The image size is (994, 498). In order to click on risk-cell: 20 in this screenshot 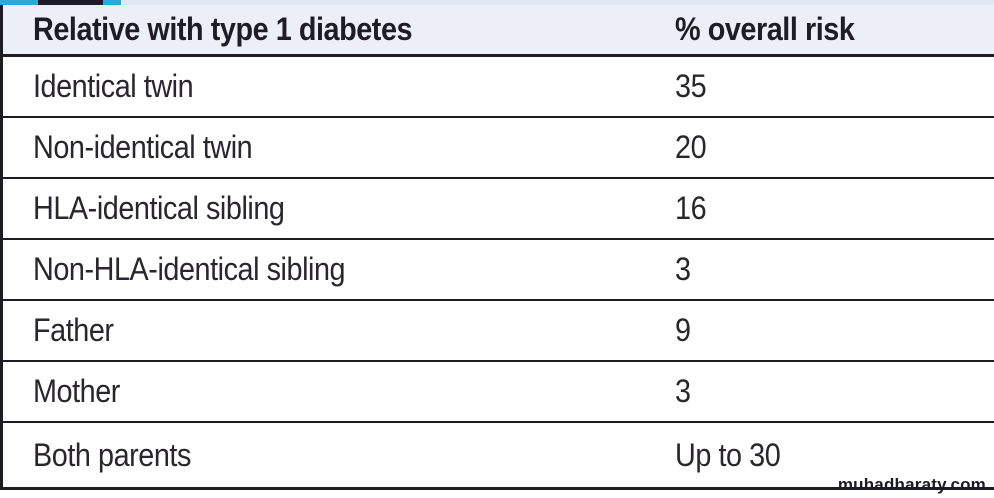, I will do `click(819, 147)`.